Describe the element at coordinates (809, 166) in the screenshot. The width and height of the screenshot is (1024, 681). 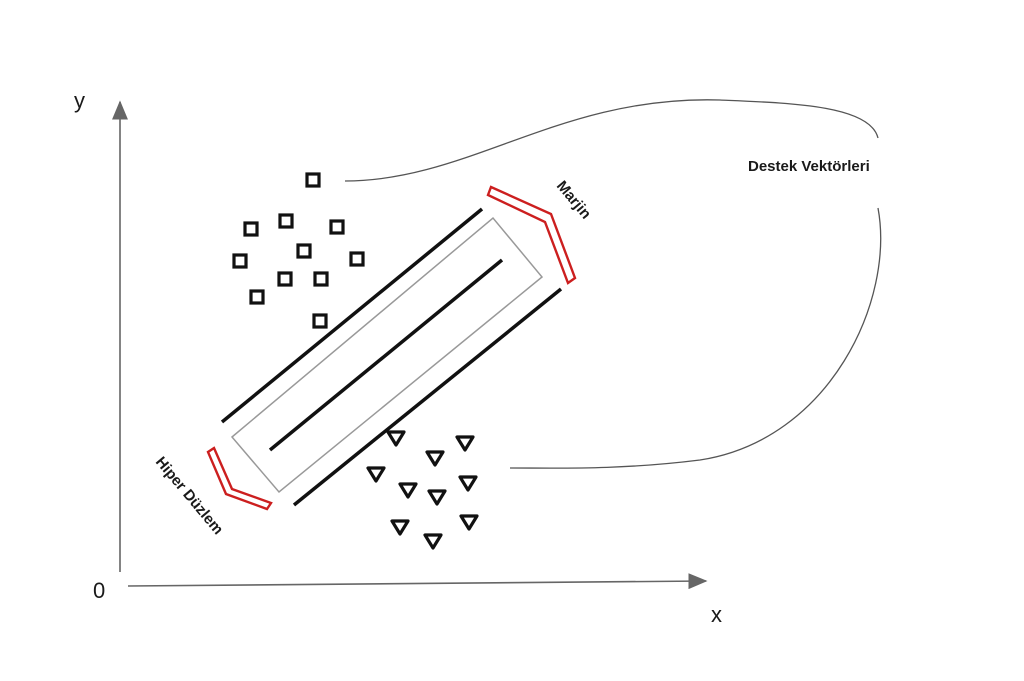
I see `support-vectors-label: Destek Vektörleri` at that location.